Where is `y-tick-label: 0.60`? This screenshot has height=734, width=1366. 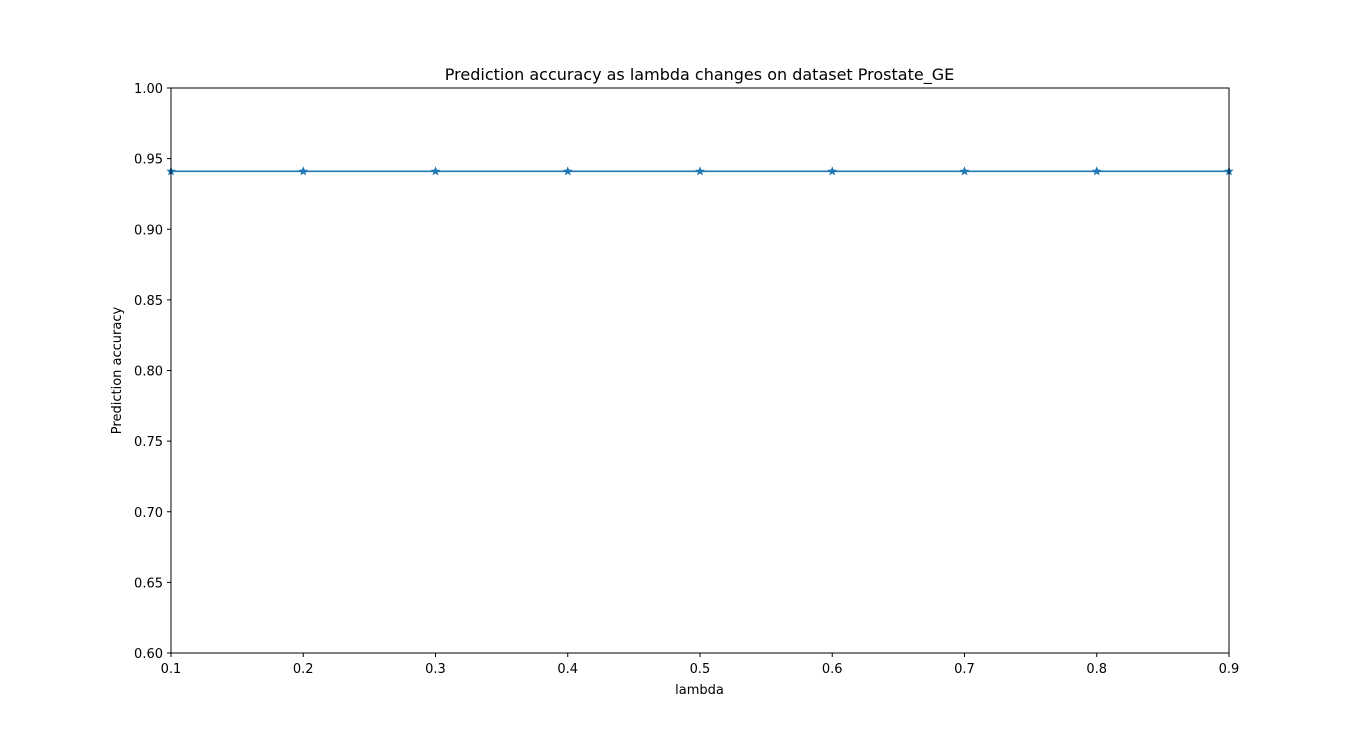 y-tick-label: 0.60 is located at coordinates (148, 654).